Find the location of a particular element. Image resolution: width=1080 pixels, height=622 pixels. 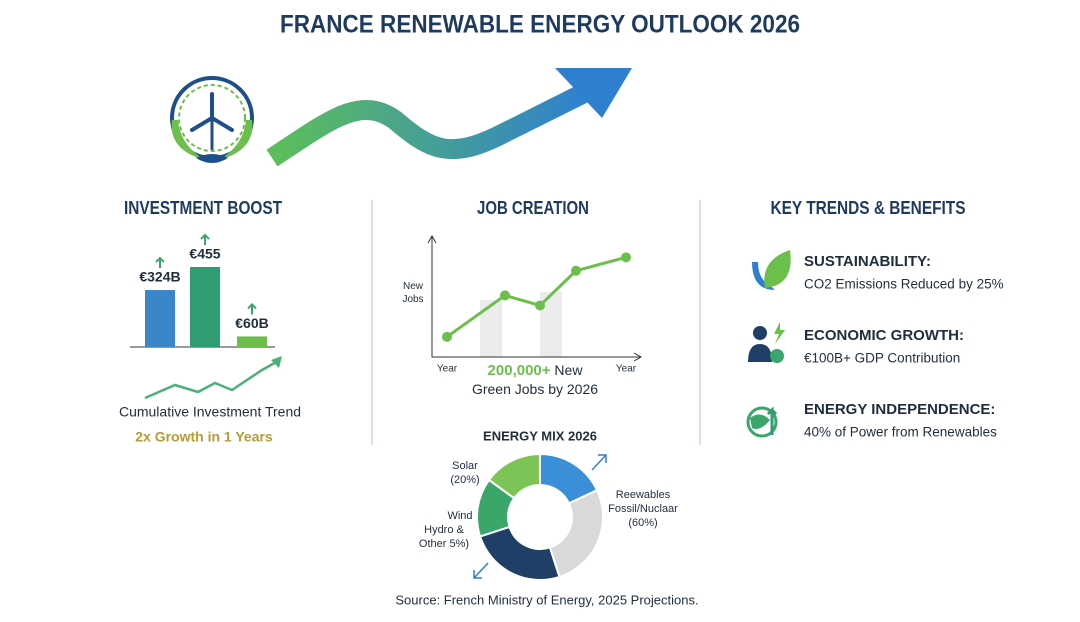

axis-arrow is located at coordinates (535, 298).